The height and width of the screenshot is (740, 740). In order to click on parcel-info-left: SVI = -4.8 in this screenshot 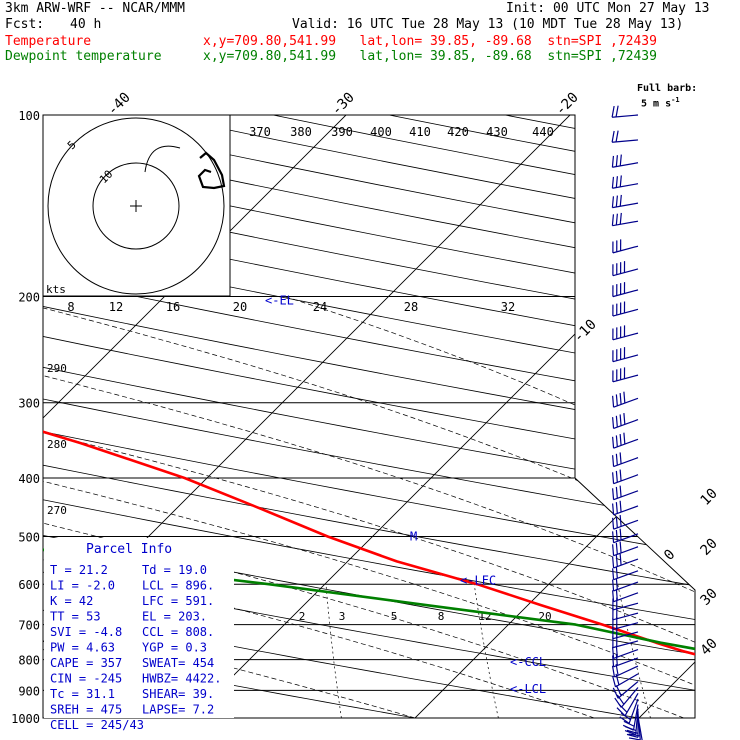, I will do `click(86, 632)`.